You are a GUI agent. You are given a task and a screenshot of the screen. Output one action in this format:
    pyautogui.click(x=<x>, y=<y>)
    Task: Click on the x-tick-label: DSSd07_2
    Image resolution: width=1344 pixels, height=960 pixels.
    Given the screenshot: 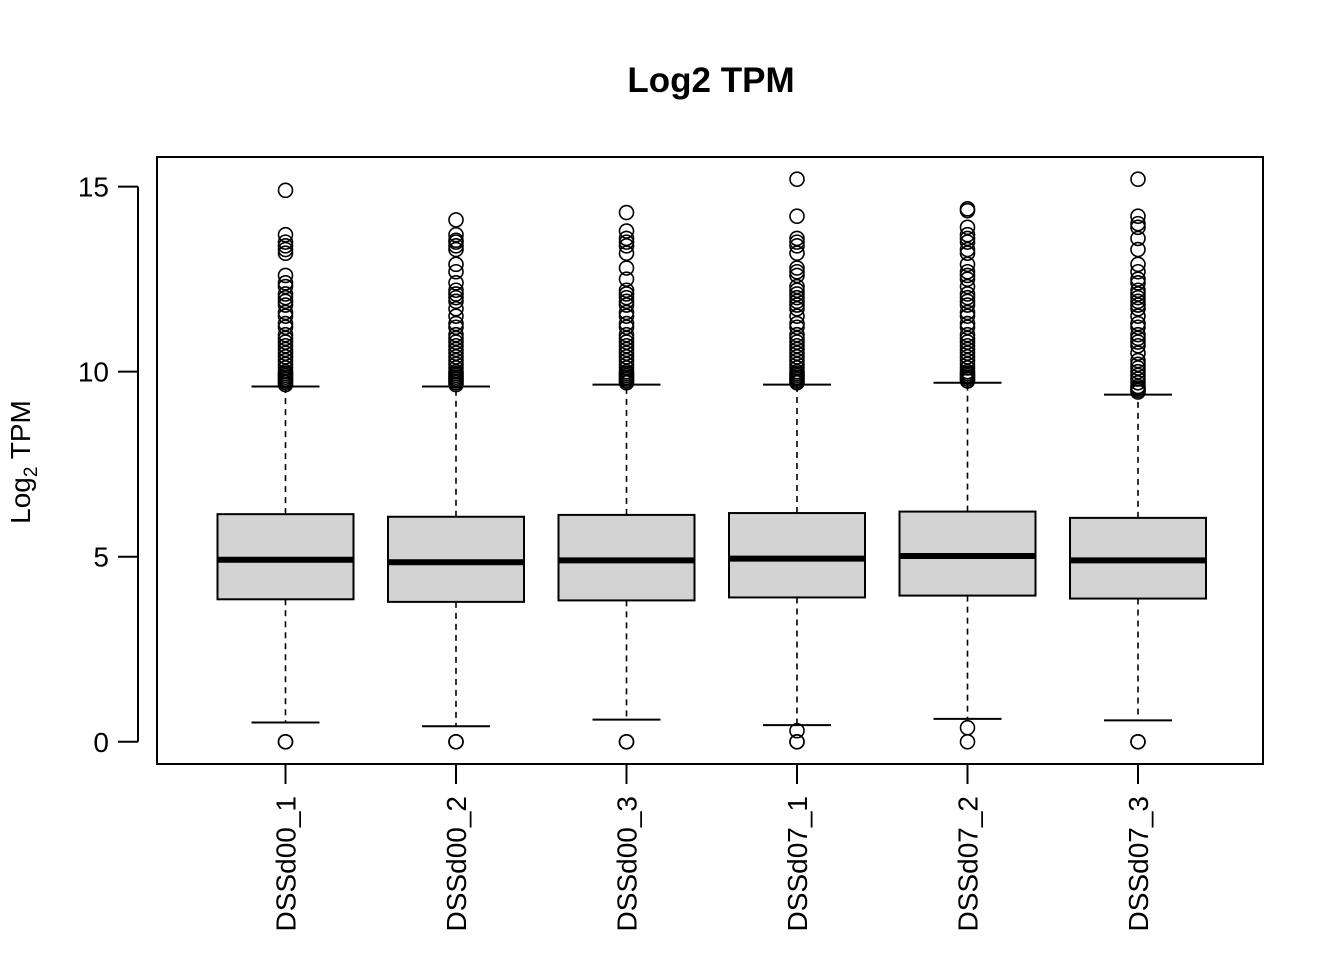 What is the action you would take?
    pyautogui.click(x=968, y=863)
    